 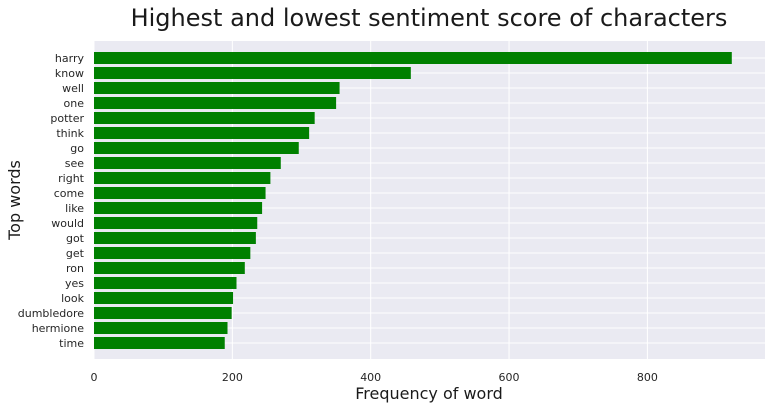 I want to click on bar-right, so click(x=182, y=178).